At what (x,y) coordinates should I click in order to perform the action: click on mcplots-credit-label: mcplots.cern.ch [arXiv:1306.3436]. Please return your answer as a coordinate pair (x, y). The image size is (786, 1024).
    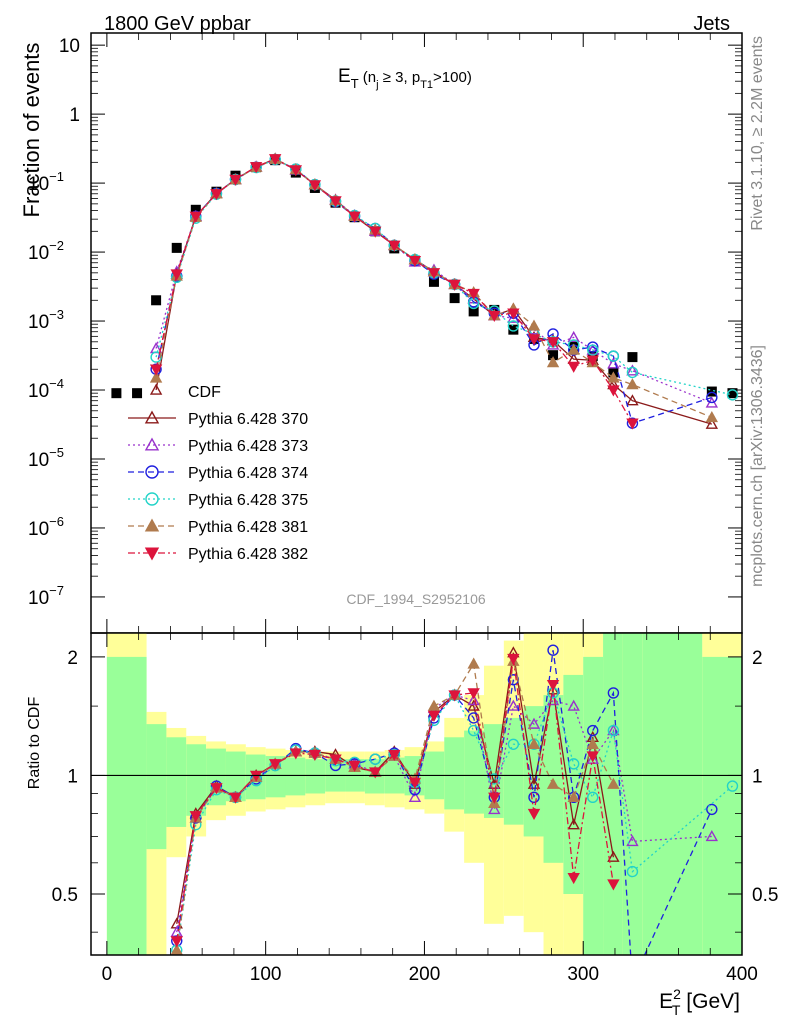
    Looking at the image, I should click on (757, 466).